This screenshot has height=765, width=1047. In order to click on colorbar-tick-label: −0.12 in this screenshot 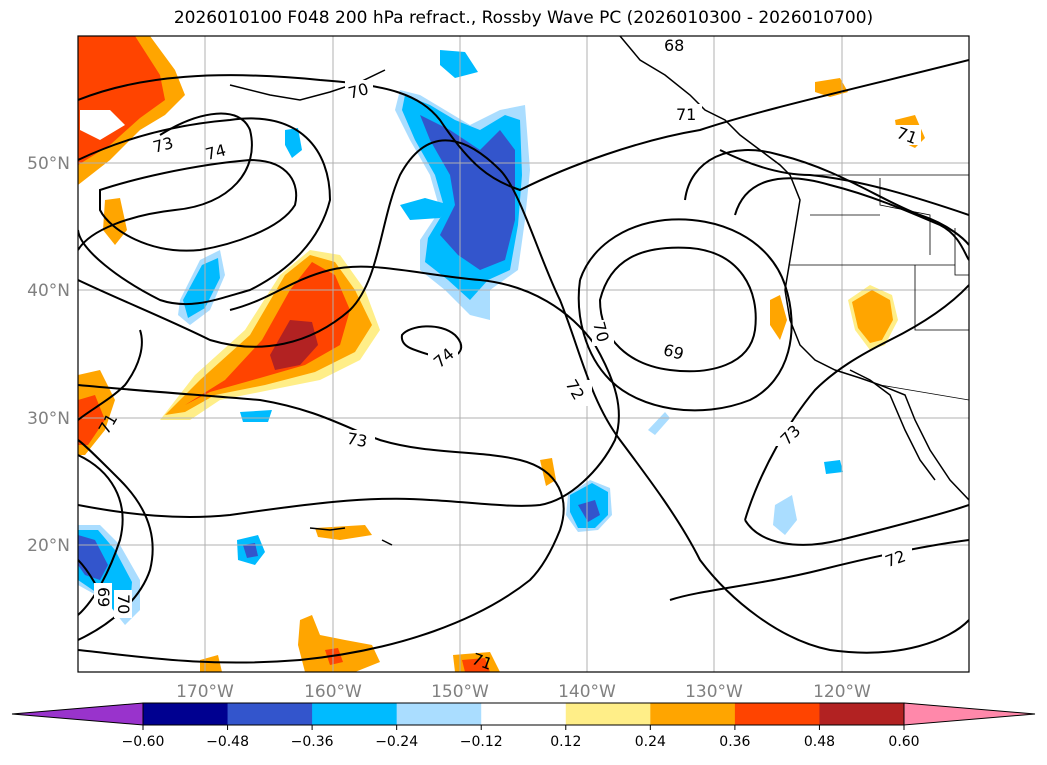, I will do `click(481, 742)`.